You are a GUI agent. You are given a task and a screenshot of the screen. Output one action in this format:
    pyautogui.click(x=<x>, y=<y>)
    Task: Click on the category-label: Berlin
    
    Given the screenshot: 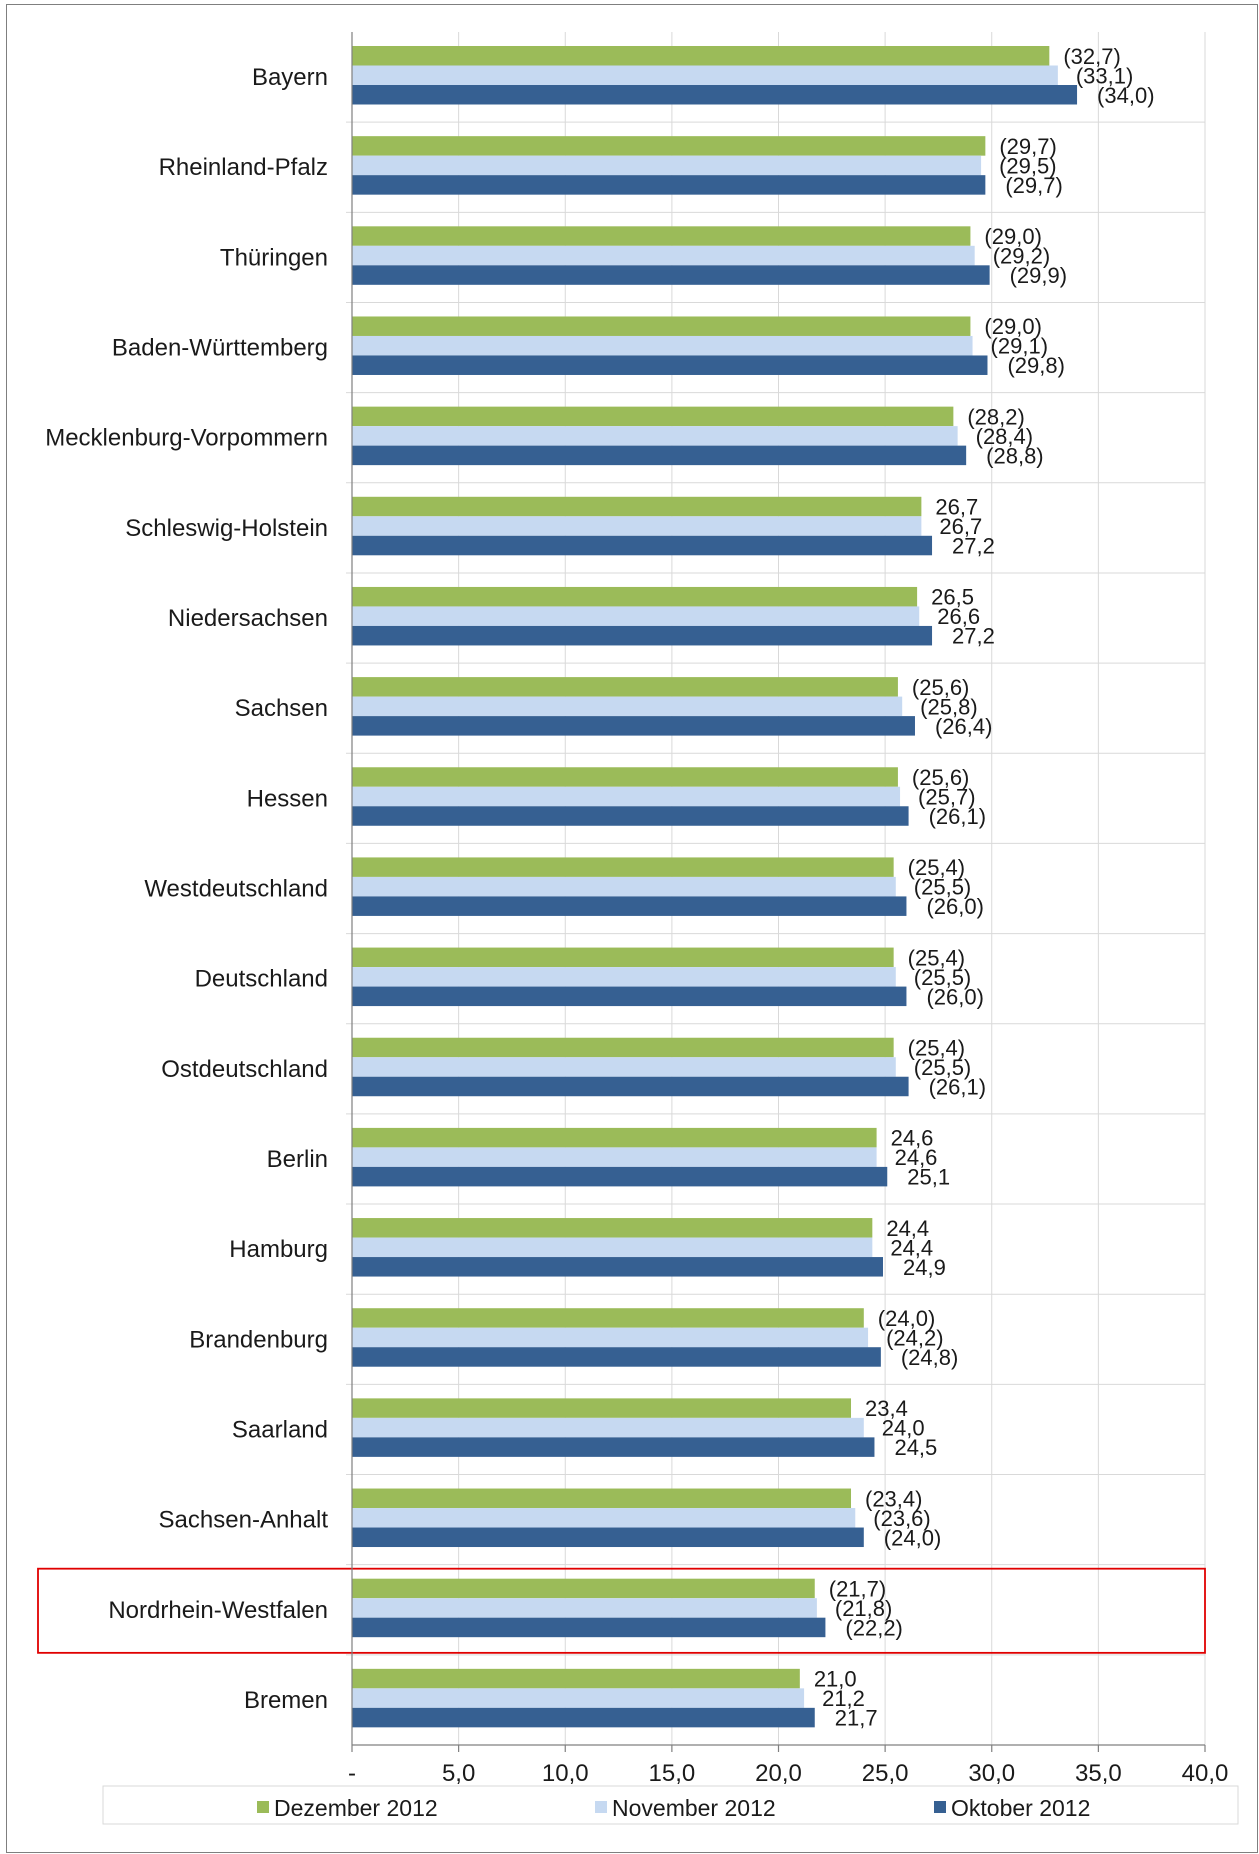 What is the action you would take?
    pyautogui.click(x=297, y=1159)
    